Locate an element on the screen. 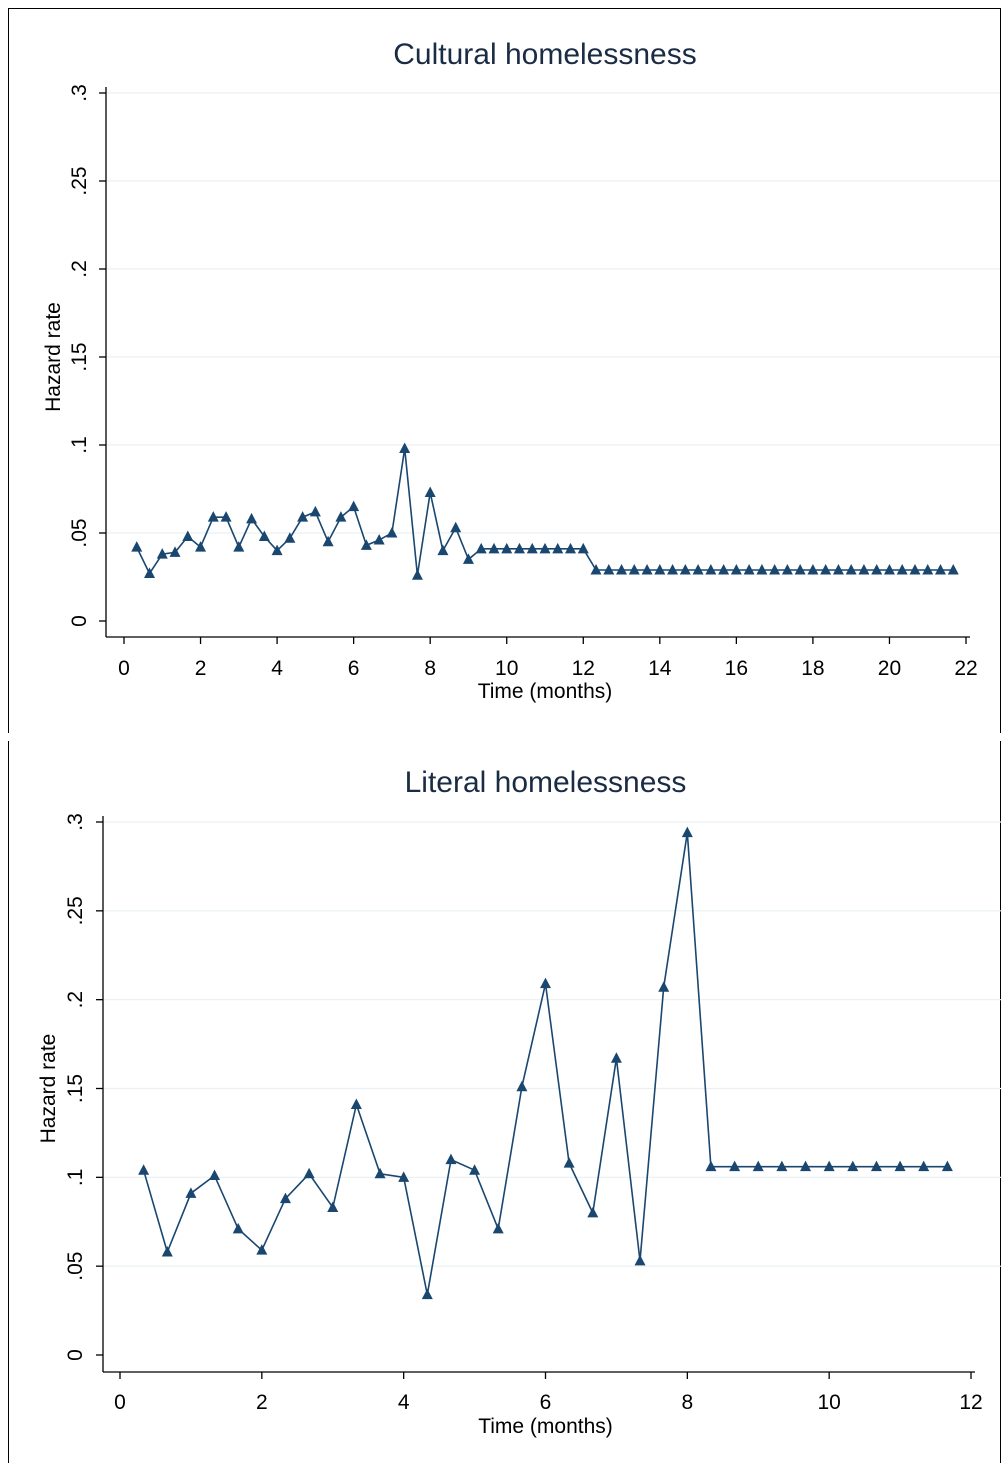 This screenshot has width=1001, height=1463. x-tick-label: 14 is located at coordinates (660, 668).